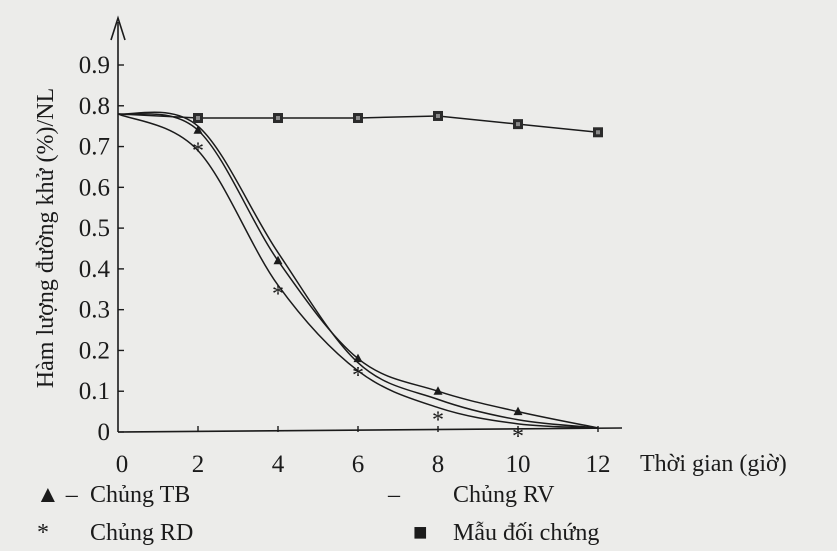 The image size is (837, 551). Describe the element at coordinates (118, 28) in the screenshot. I see `y-axis-arrow` at that location.